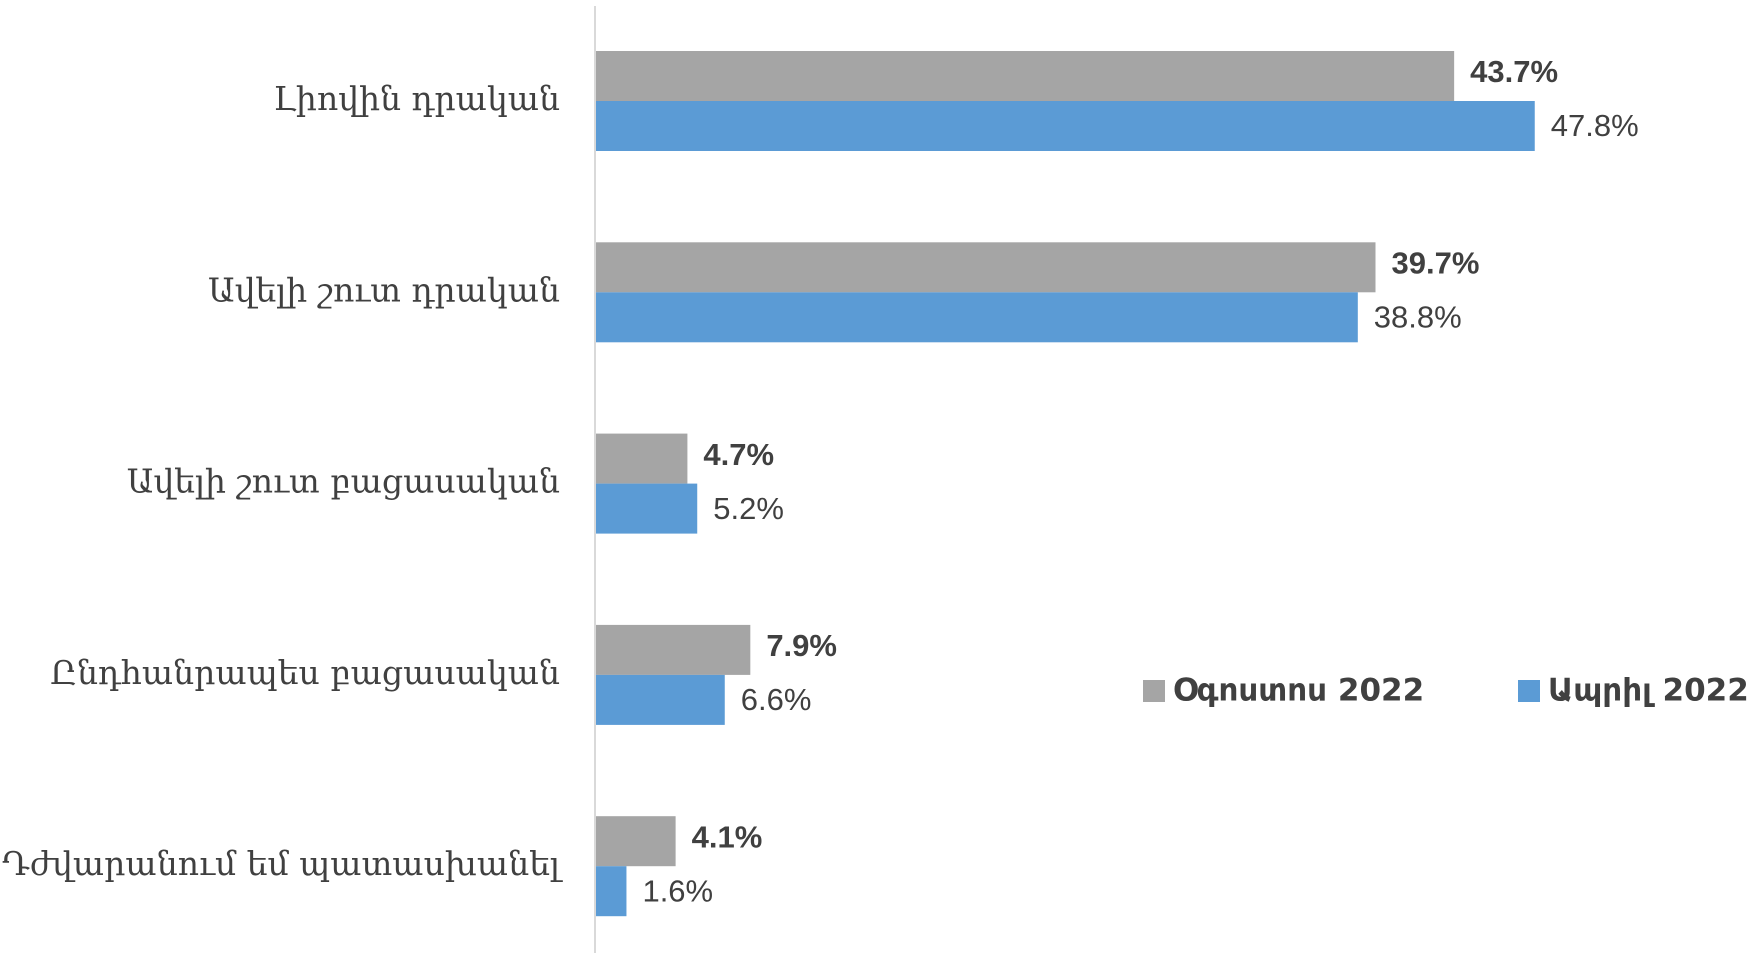  What do you see at coordinates (282, 863) in the screenshot?
I see `category-label: Դժվարանում եմ պատասխանել` at bounding box center [282, 863].